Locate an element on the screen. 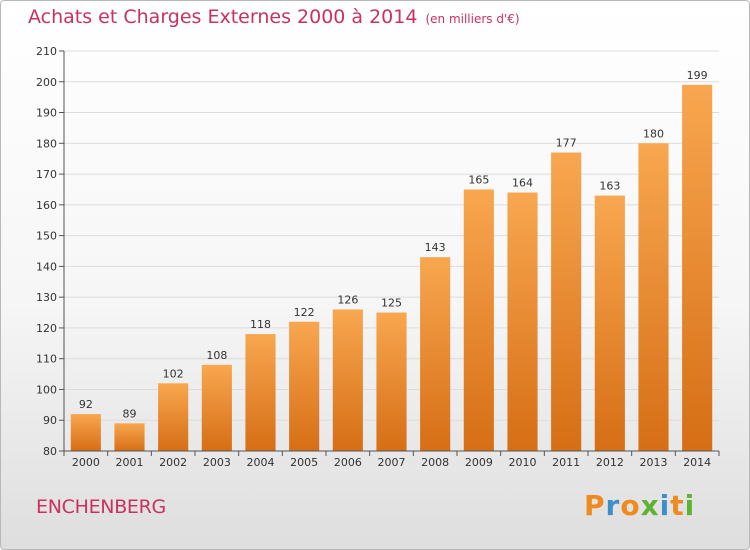 This screenshot has width=750, height=550. y-tick-label: 100 is located at coordinates (46, 389).